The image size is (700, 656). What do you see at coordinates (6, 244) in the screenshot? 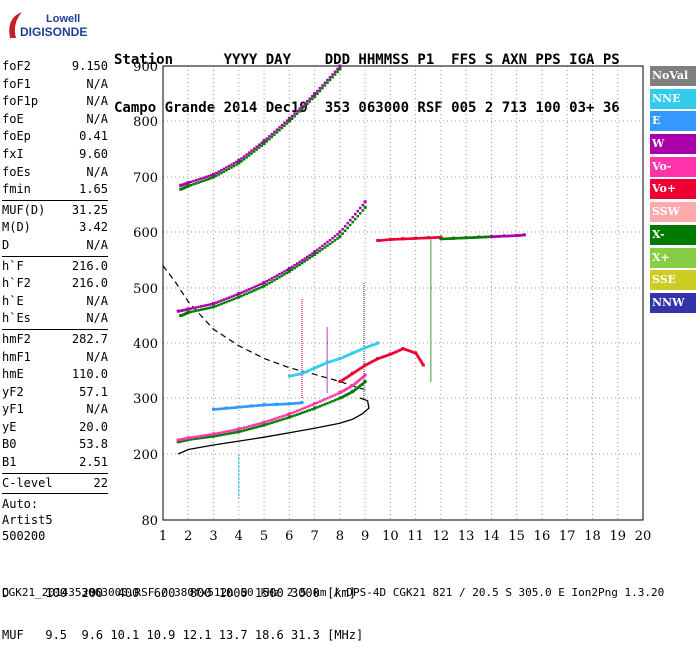
I see `param-name: D` at bounding box center [6, 244].